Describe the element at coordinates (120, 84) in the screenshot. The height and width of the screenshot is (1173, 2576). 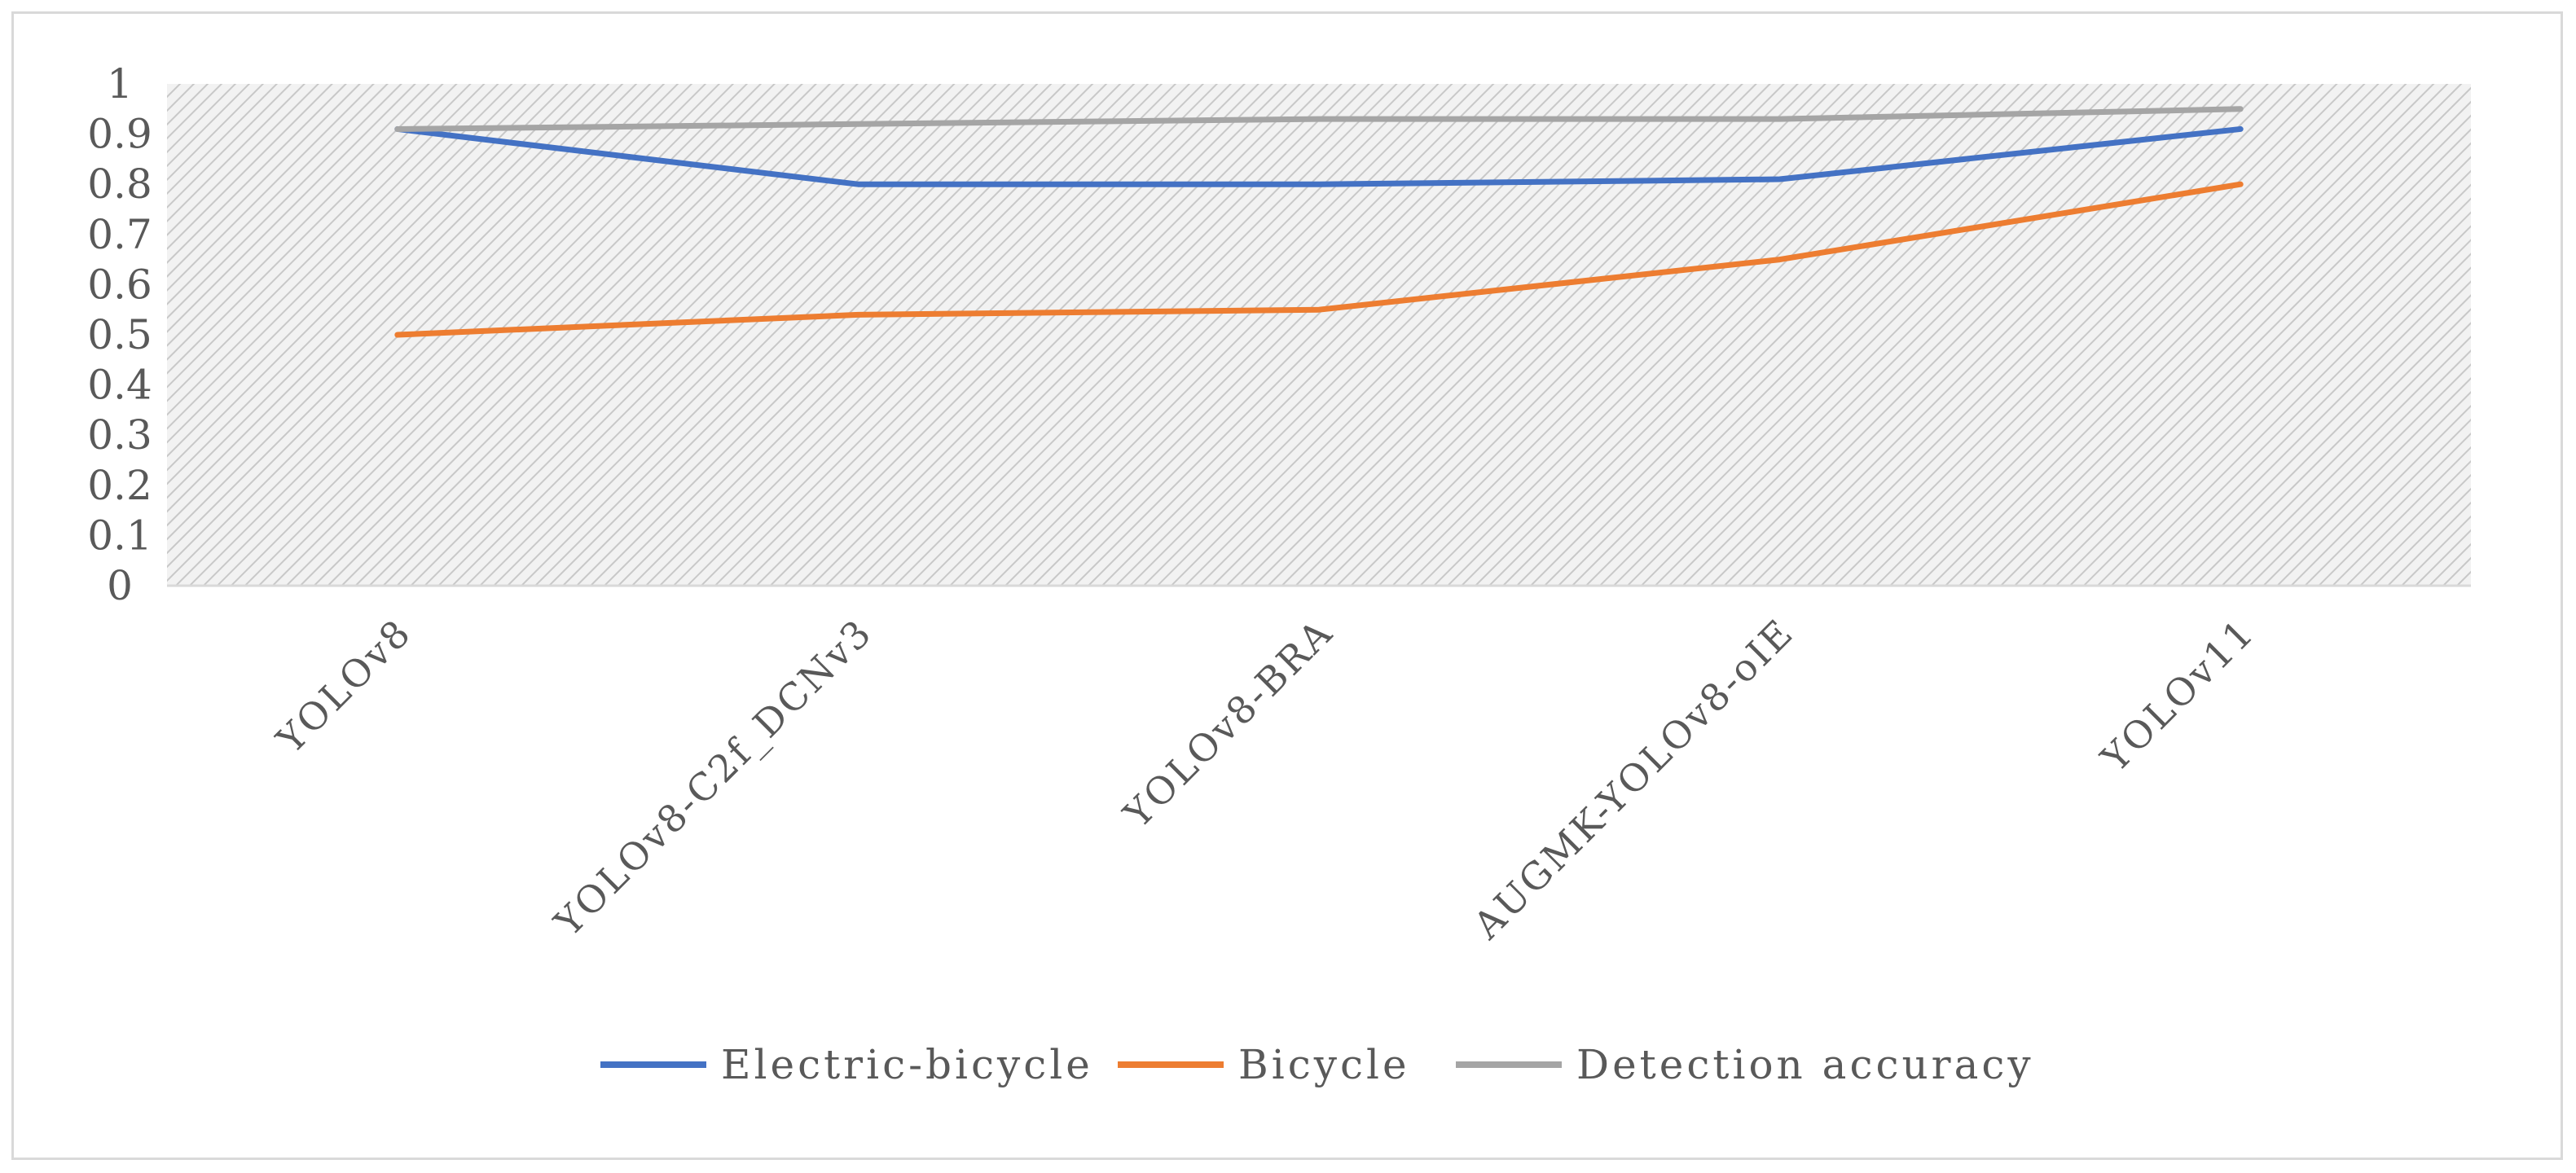
I see `y-tick-label: 1` at that location.